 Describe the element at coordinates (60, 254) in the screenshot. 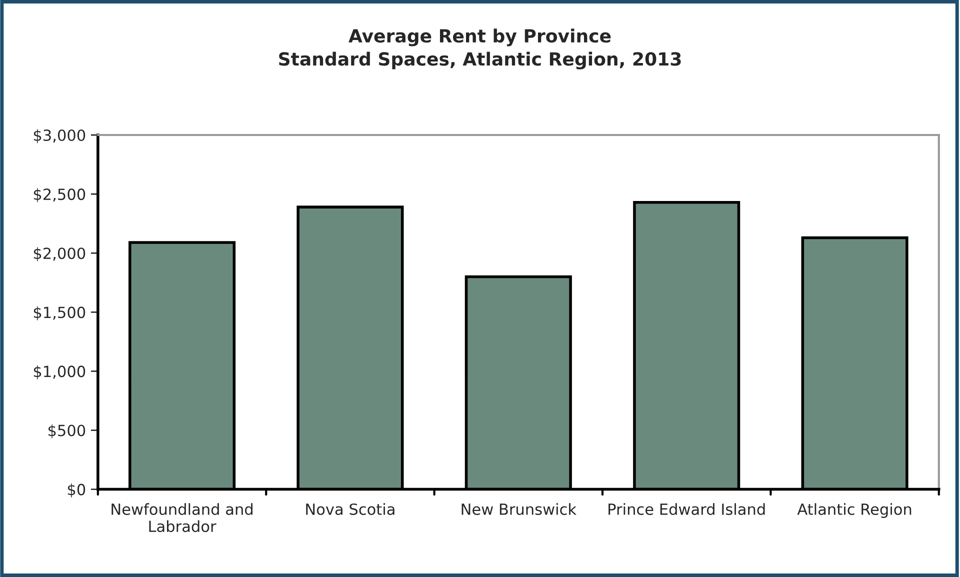

I see `y-tick-label: $2,000` at that location.